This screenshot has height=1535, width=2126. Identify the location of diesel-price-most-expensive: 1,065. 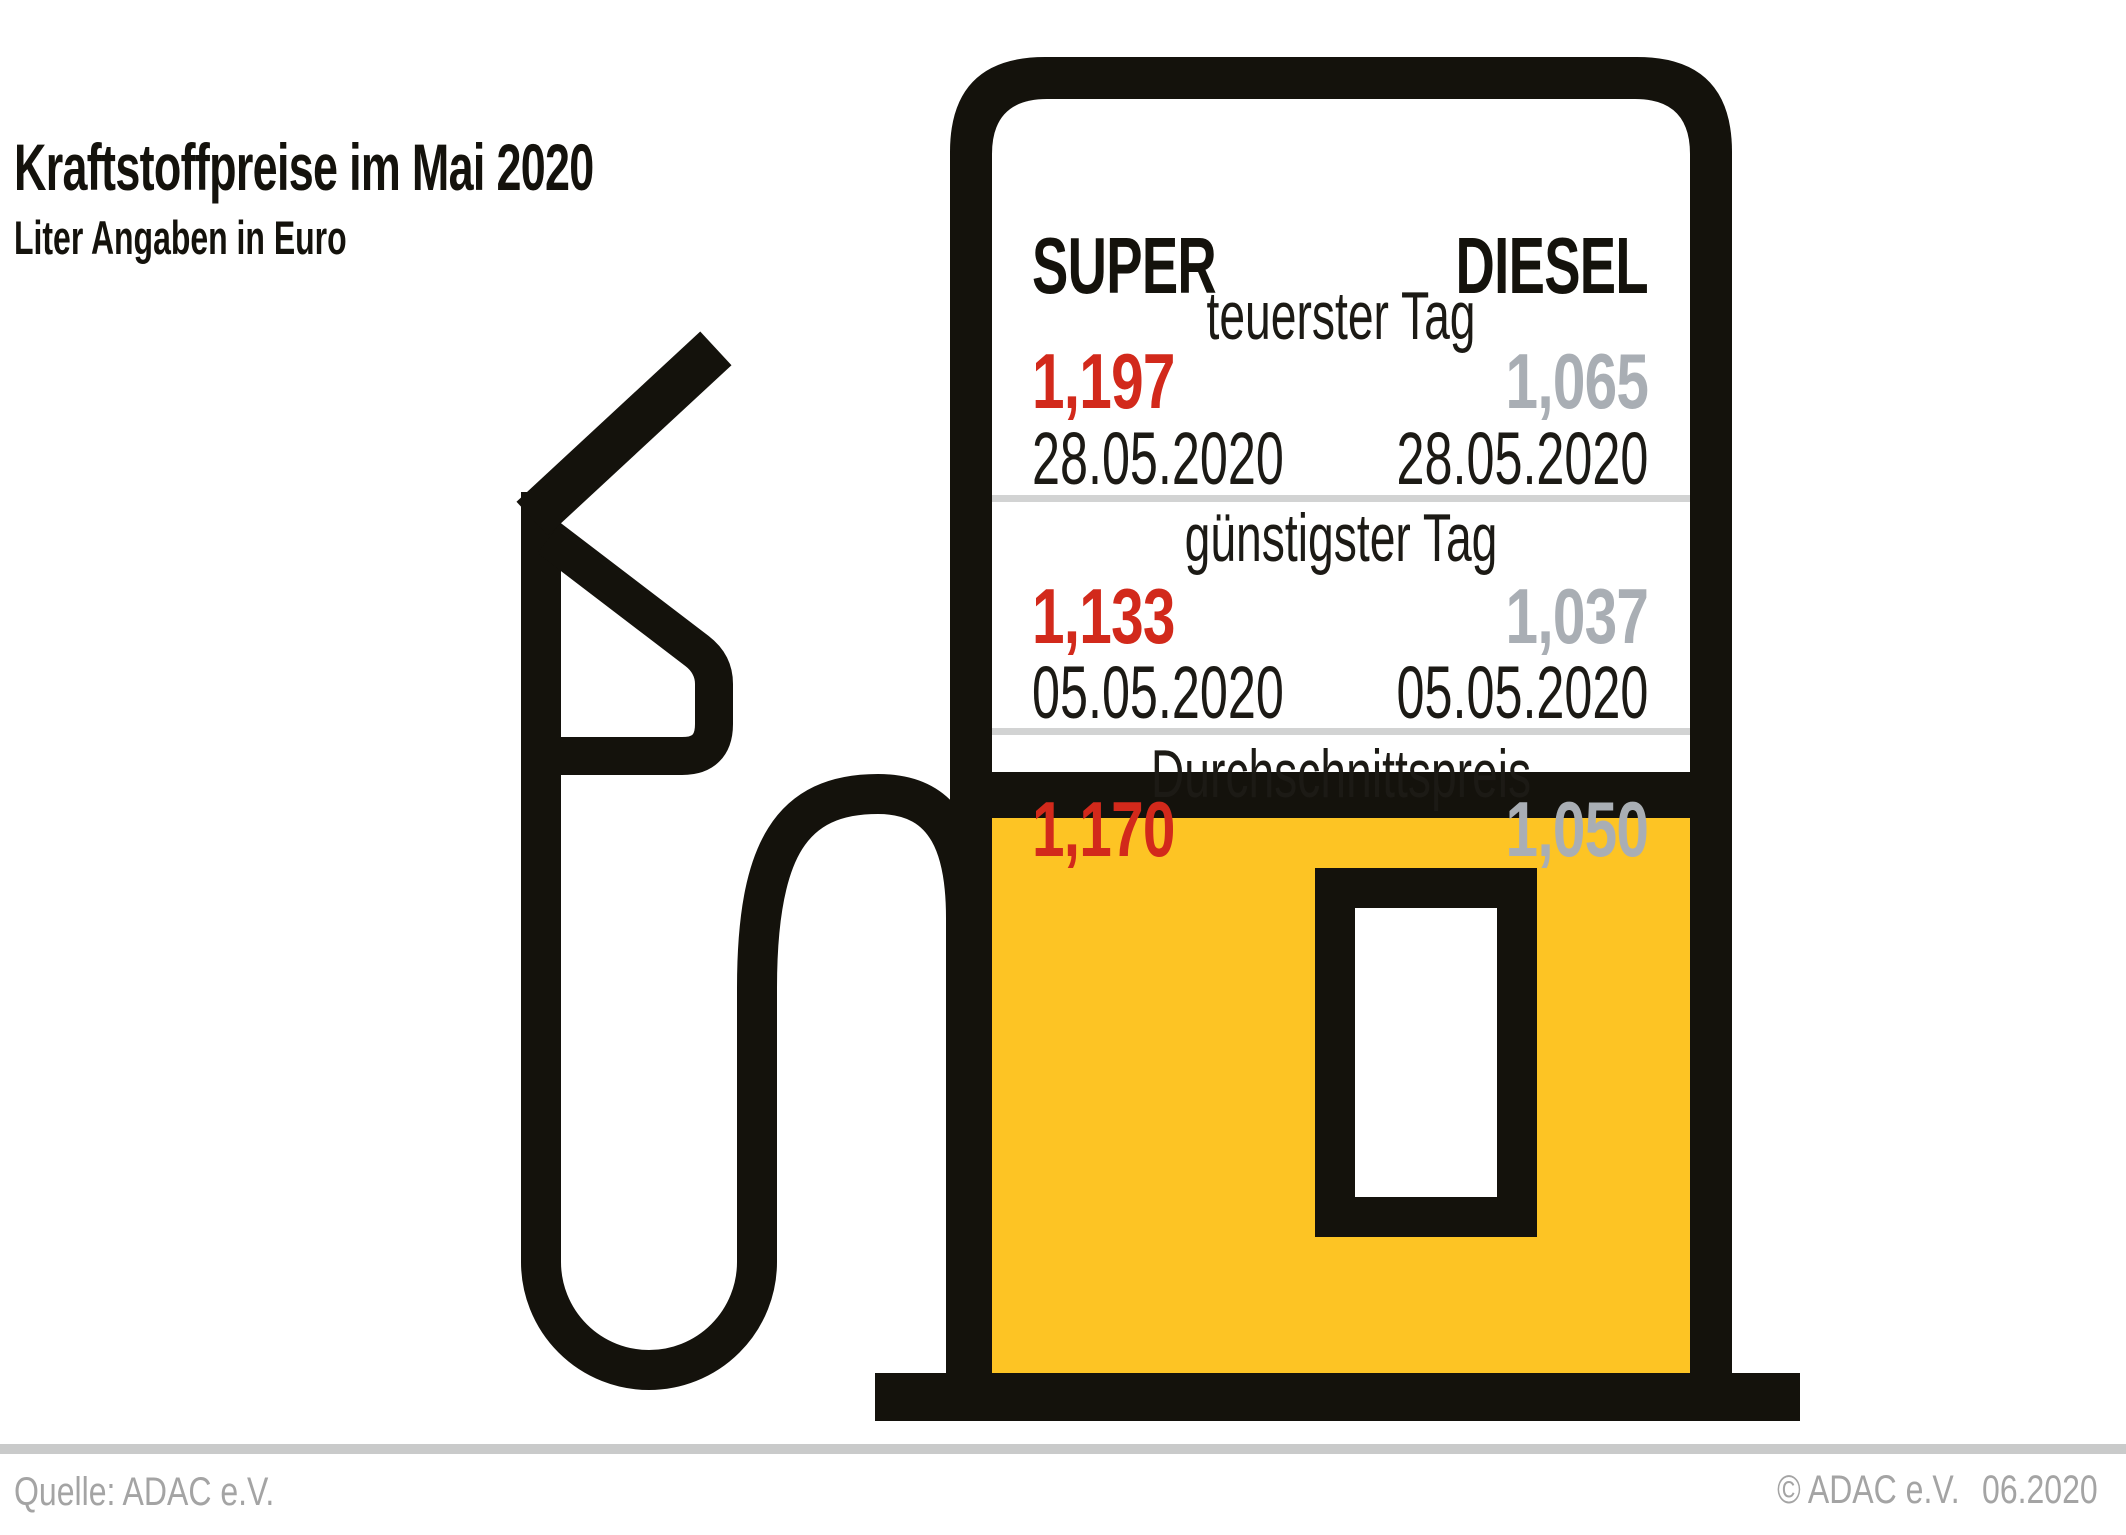
(1576, 381).